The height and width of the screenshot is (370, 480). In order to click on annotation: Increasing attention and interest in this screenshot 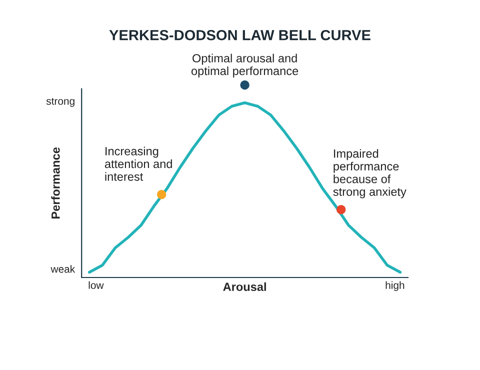, I will do `click(138, 163)`.